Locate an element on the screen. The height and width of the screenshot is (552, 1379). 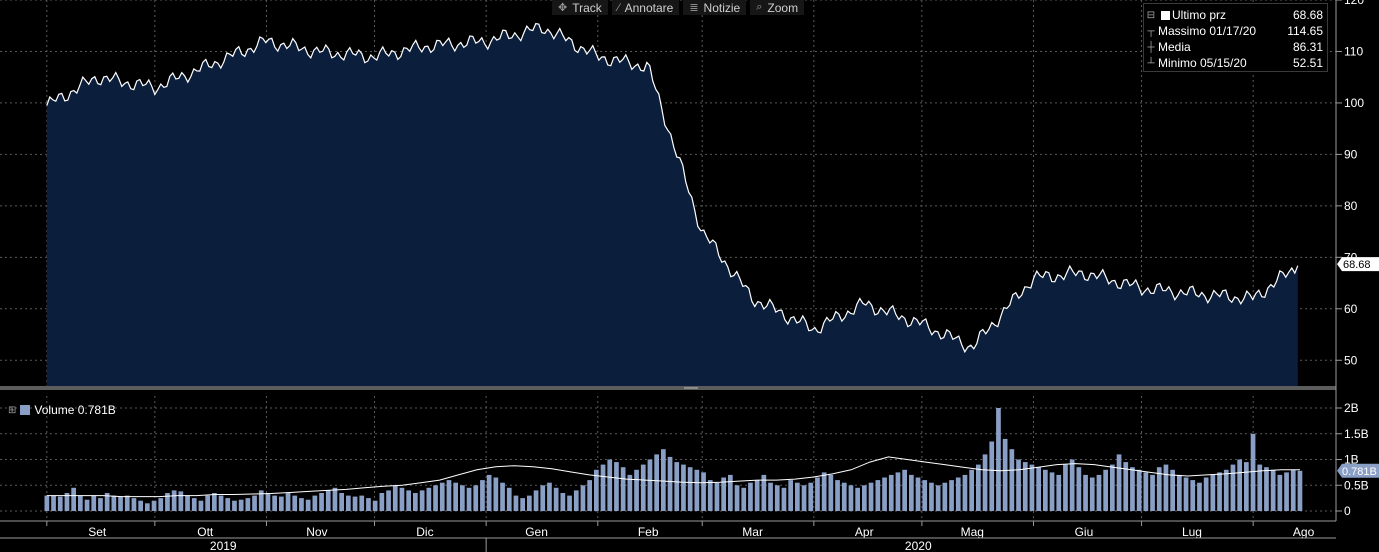
year-label: 2019 is located at coordinates (223, 545).